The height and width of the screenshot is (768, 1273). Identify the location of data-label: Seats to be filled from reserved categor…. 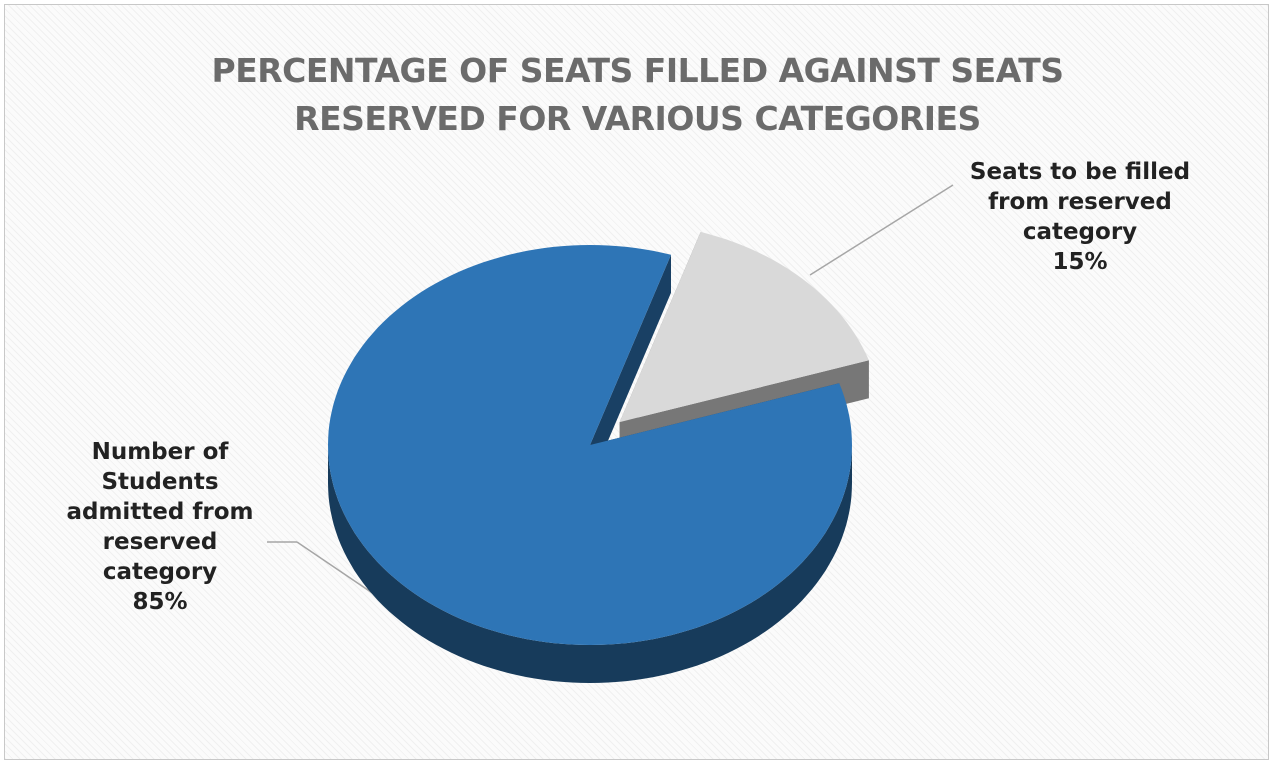
(1080, 217).